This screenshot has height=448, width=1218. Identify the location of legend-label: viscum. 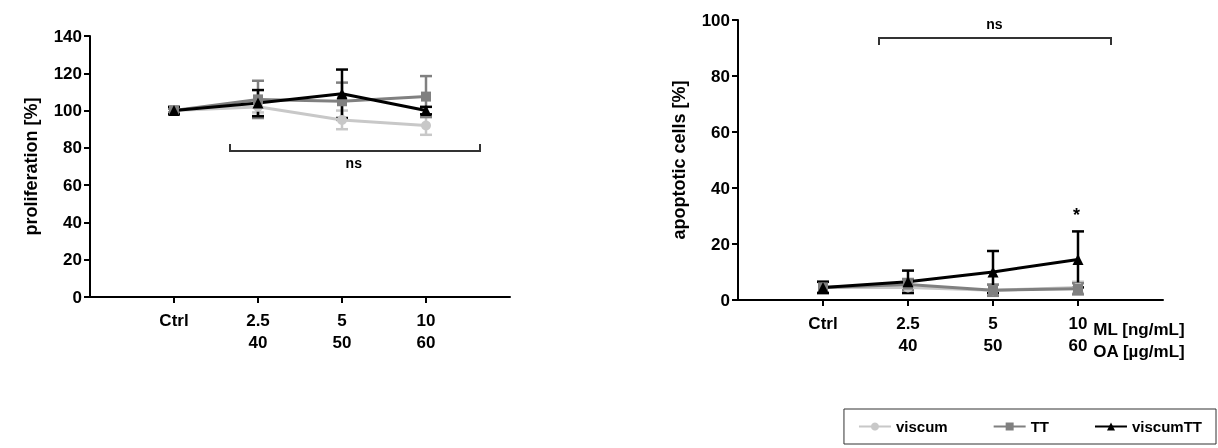
(921, 426).